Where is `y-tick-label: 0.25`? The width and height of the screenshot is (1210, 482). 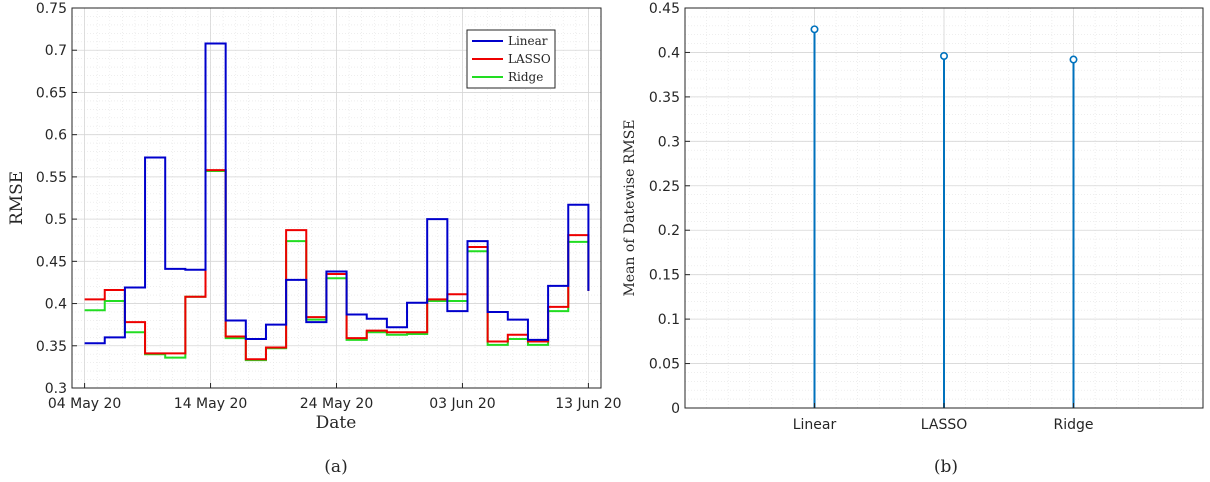 y-tick-label: 0.25 is located at coordinates (664, 187).